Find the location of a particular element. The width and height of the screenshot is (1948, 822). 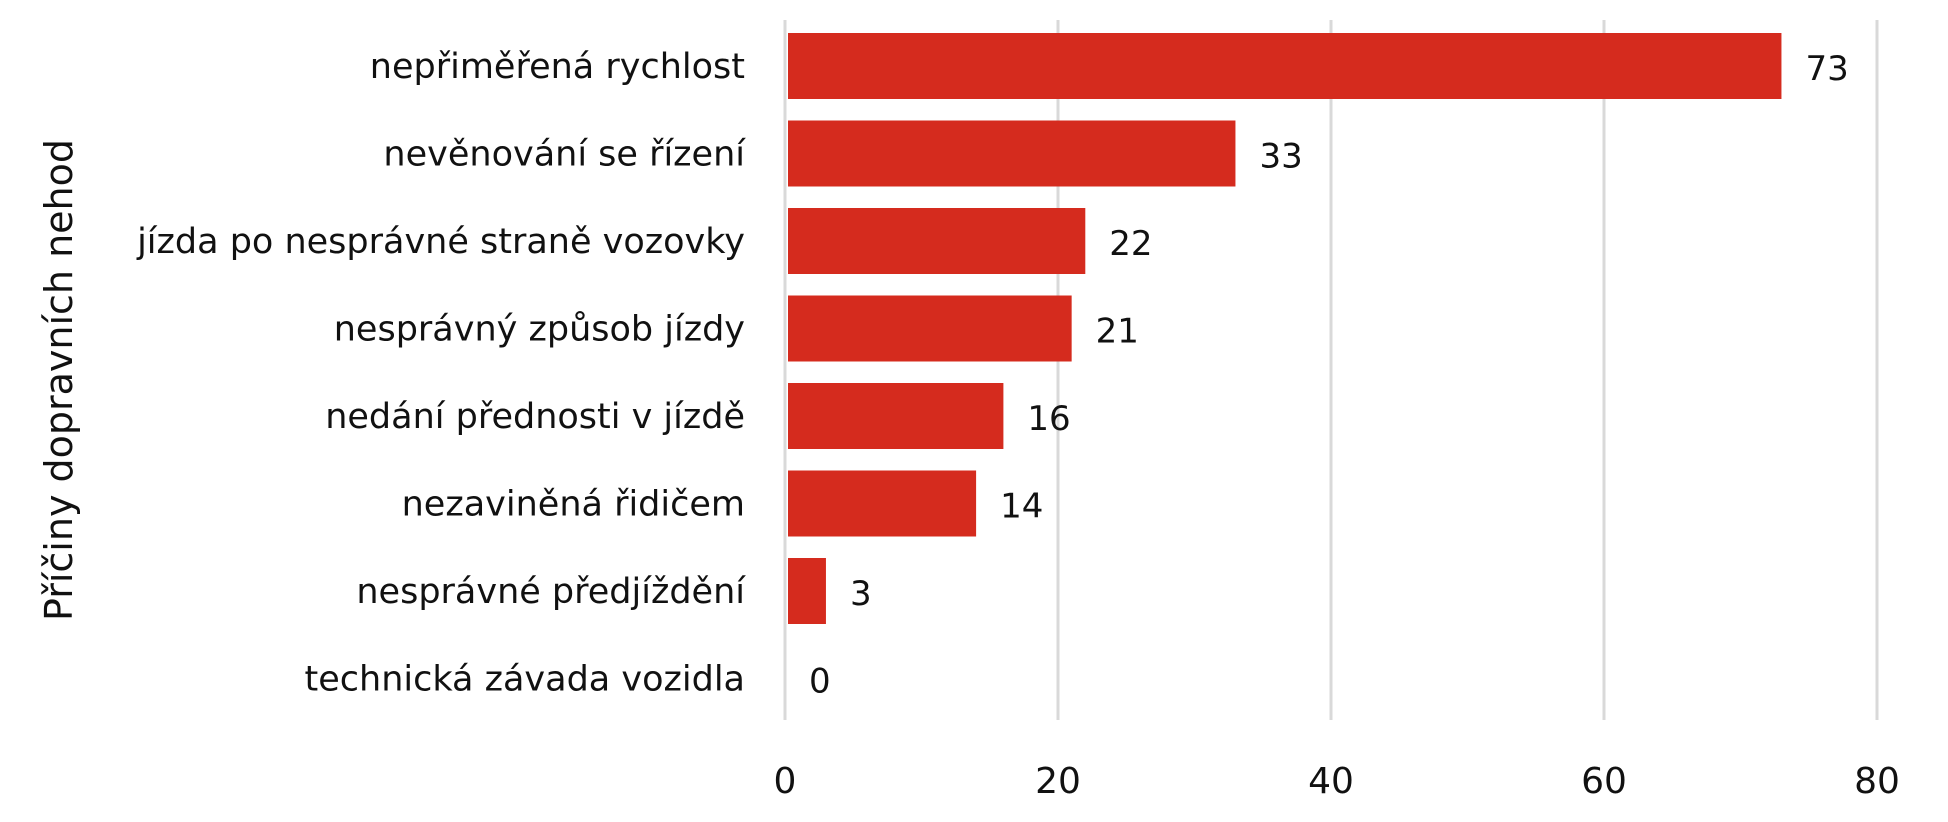

x-axis-ticks: 0 20 40 60 80 is located at coordinates (1337, 781).